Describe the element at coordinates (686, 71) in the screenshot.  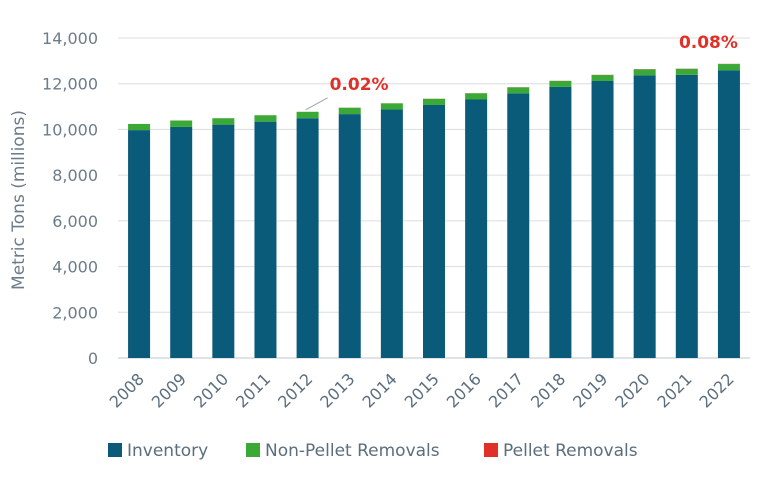
I see `bar-non-pellet-removals-2021` at that location.